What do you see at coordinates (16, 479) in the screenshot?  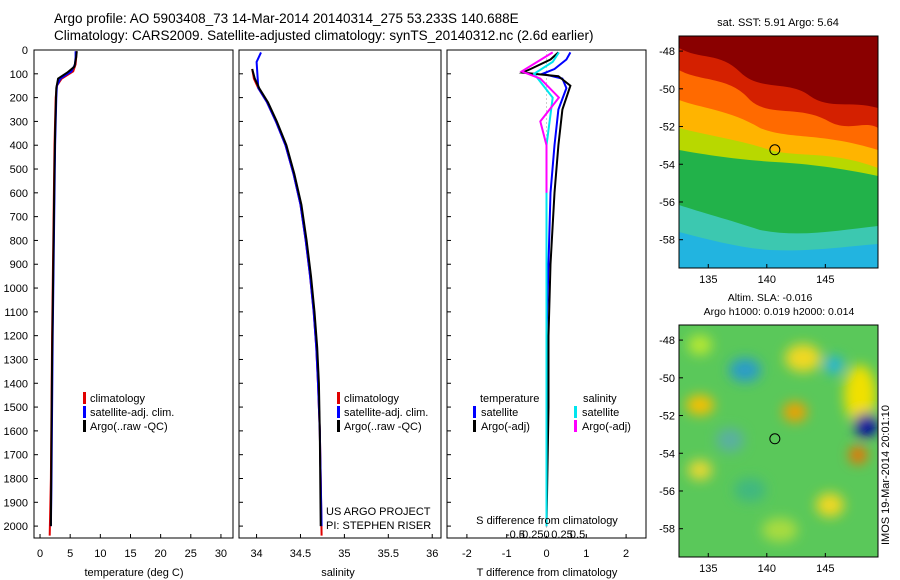 I see `depth-tick-label: 1800` at bounding box center [16, 479].